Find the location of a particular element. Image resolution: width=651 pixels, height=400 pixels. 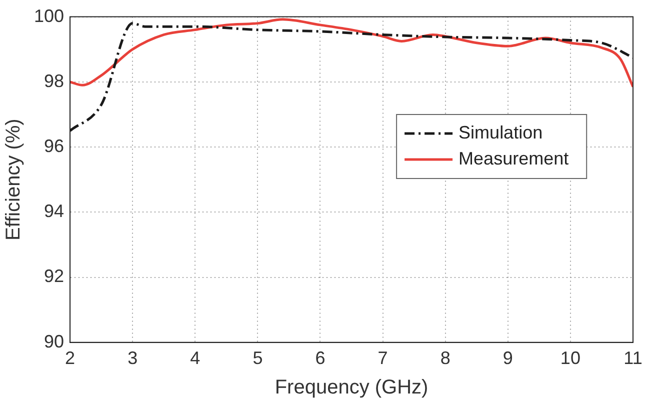

x-axis-title: Frequency (GHz) is located at coordinates (351, 387).